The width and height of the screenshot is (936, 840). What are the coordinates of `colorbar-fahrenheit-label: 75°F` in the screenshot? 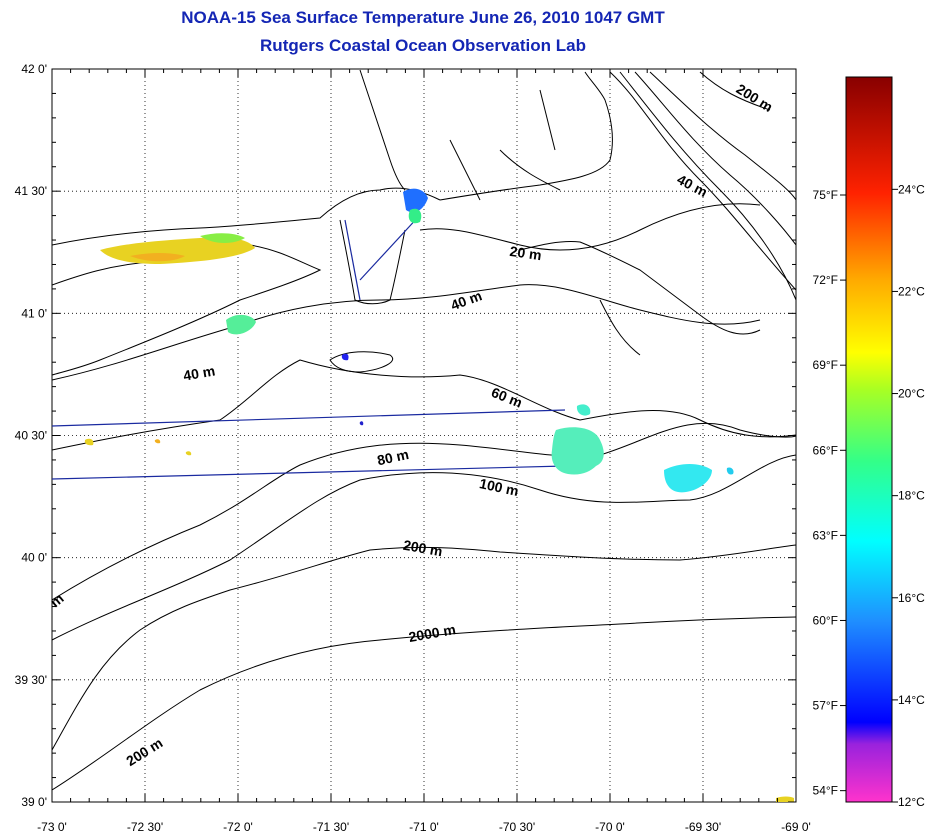 It's located at (825, 195).